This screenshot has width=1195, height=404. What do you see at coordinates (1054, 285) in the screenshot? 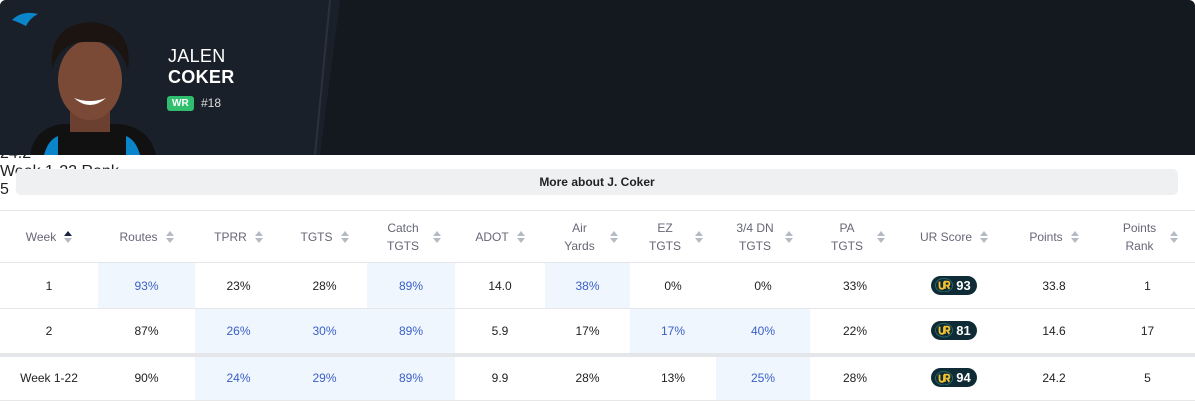
I see `table-cell: 33.8` at bounding box center [1054, 285].